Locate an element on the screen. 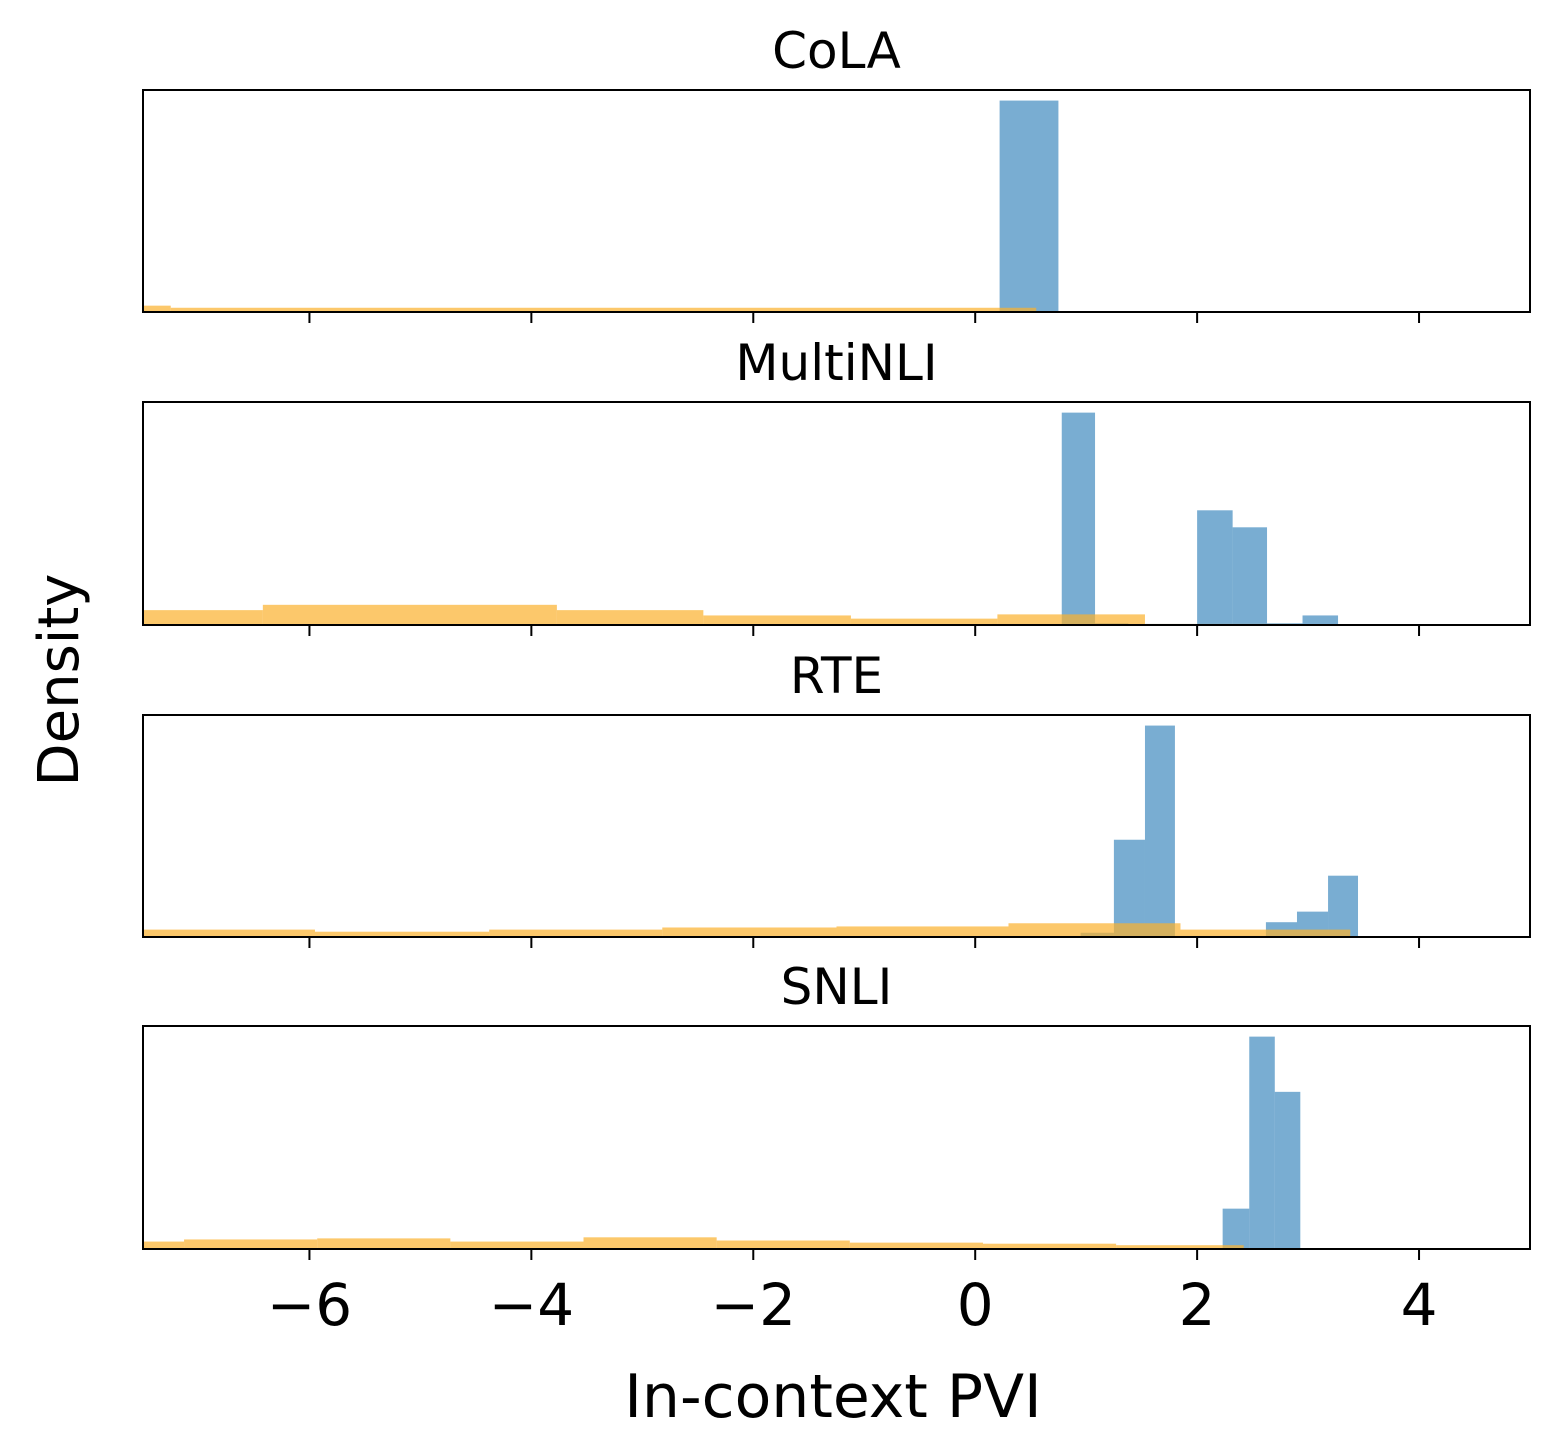 The width and height of the screenshot is (1556, 1455). y-axis-label: Density is located at coordinates (59, 680).